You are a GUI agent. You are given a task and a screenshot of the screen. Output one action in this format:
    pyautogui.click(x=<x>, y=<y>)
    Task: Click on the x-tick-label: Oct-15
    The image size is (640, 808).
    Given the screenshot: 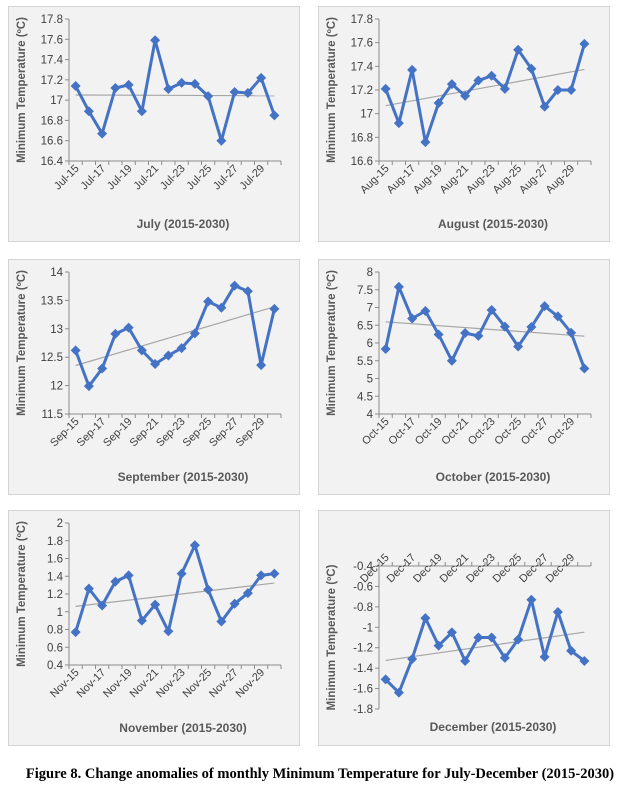 What is the action you would take?
    pyautogui.click(x=376, y=432)
    